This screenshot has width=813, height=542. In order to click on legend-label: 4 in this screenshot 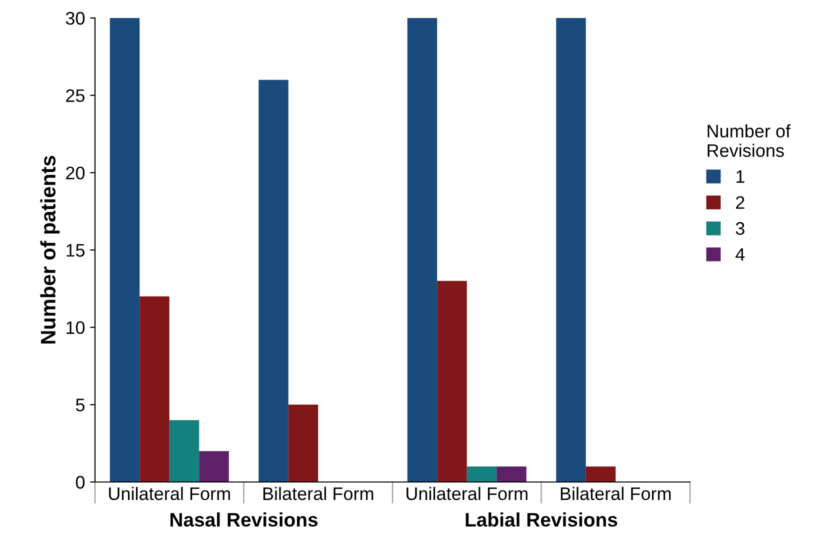, I will do `click(740, 254)`.